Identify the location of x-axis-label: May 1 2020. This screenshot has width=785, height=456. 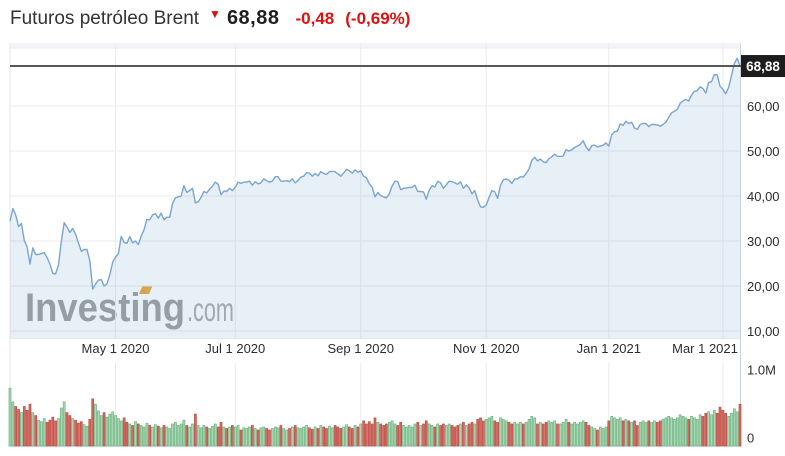
(116, 348).